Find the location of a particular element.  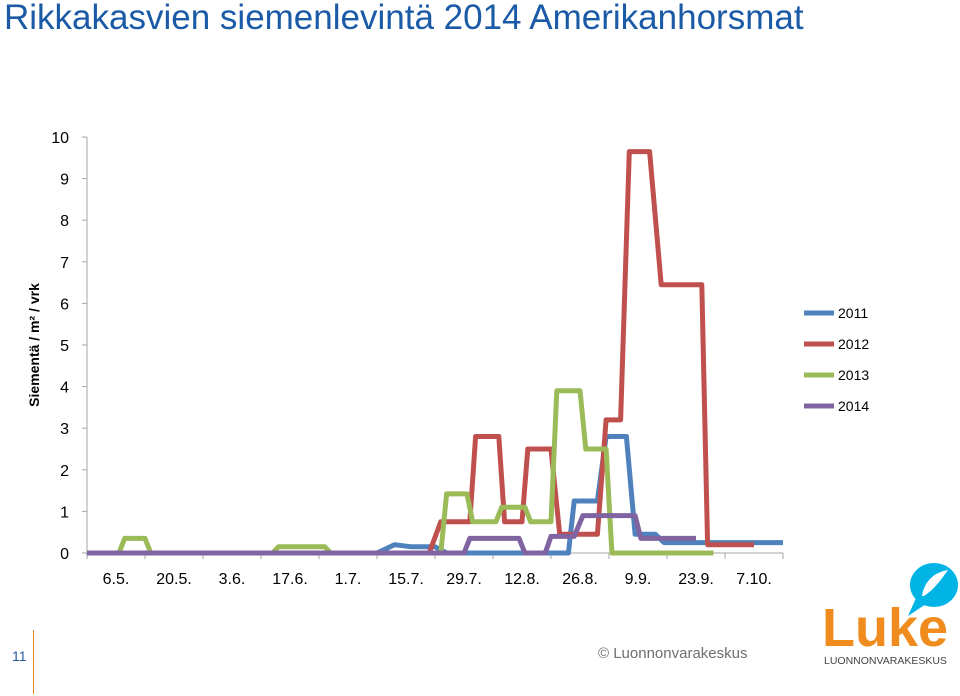

legend-label-2012: 2012 is located at coordinates (853, 344).